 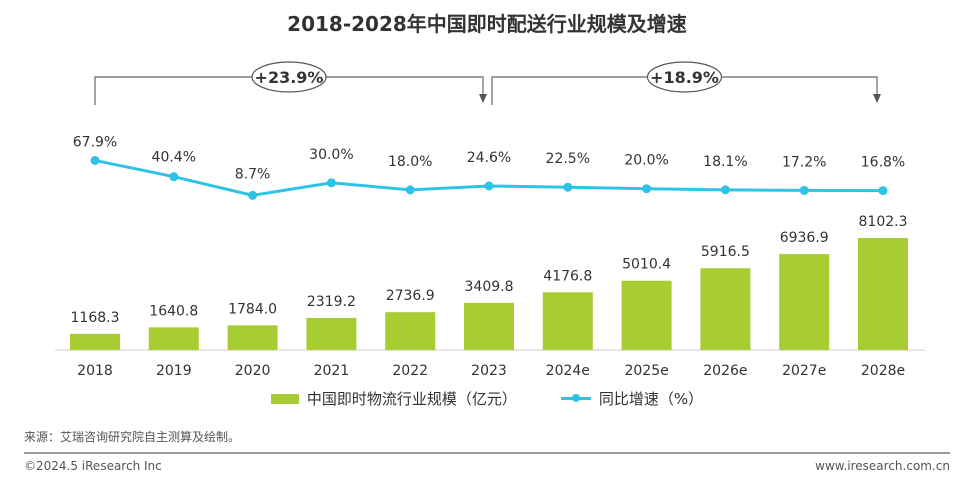 I want to click on legend-swatch-line, so click(x=575, y=398).